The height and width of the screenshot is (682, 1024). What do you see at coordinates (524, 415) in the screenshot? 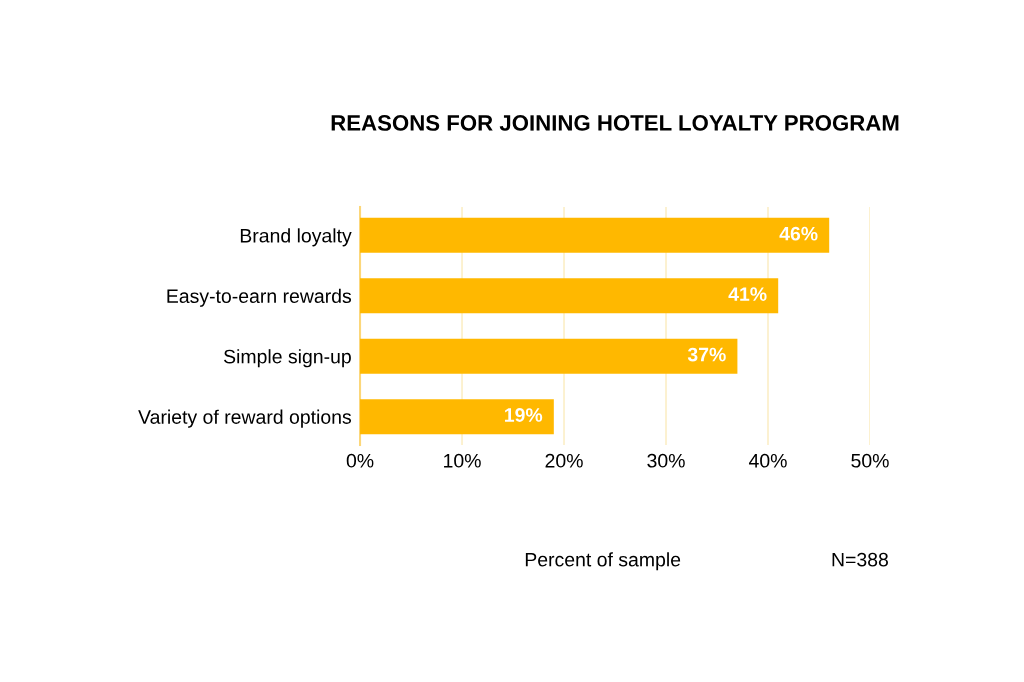
I see `data-label: 19%` at bounding box center [524, 415].